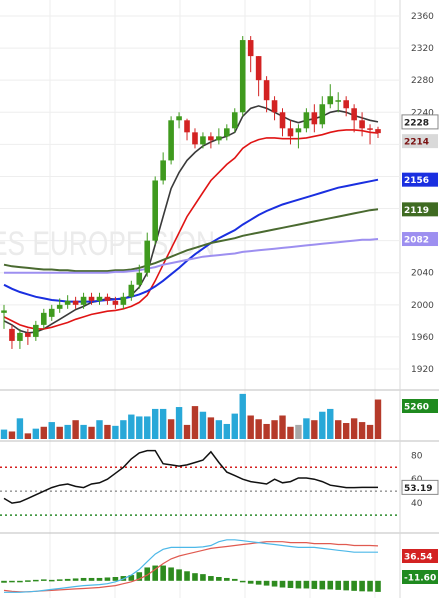 Image resolution: width=439 pixels, height=598 pixels. Describe the element at coordinates (416, 181) in the screenshot. I see `badge-ma-blue: 2156` at that location.